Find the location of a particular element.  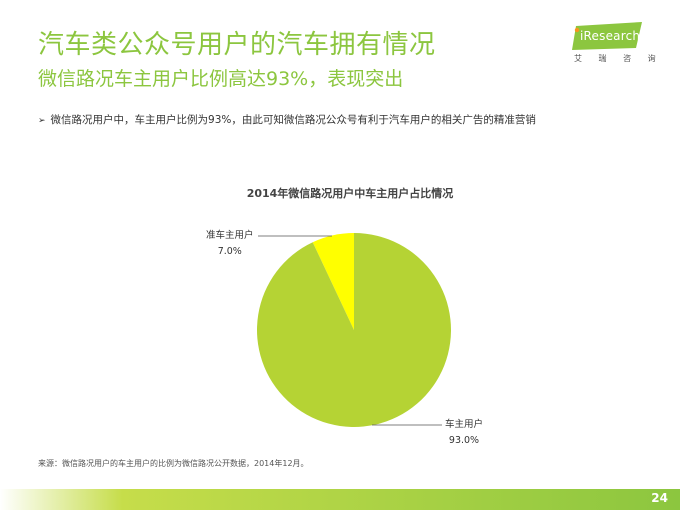

logo-brand-text: iResearch is located at coordinates (610, 36).